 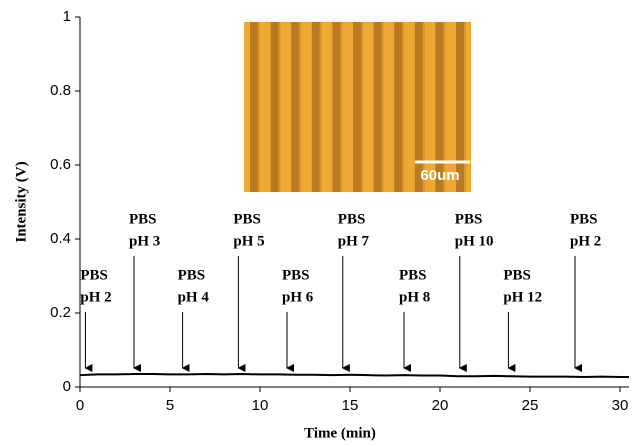 What do you see at coordinates (620, 405) in the screenshot?
I see `x-tick-label: 30` at bounding box center [620, 405].